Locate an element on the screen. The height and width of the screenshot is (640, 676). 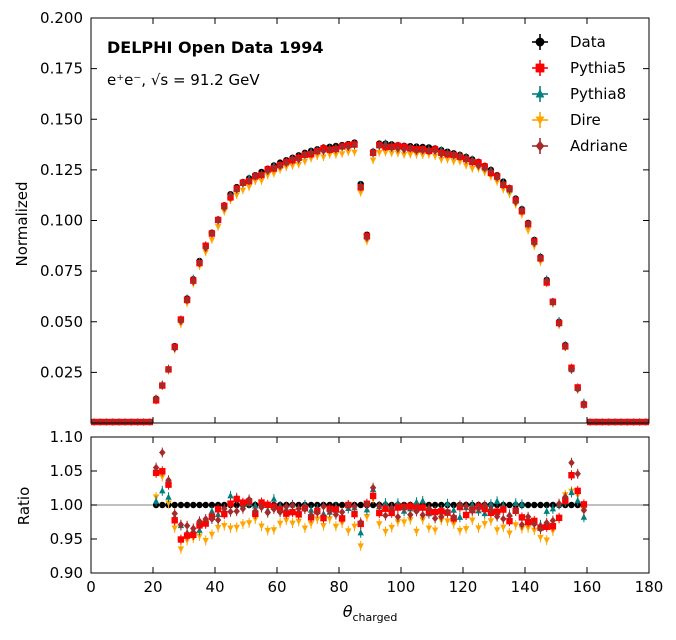
legend-marker-data is located at coordinates (540, 42).